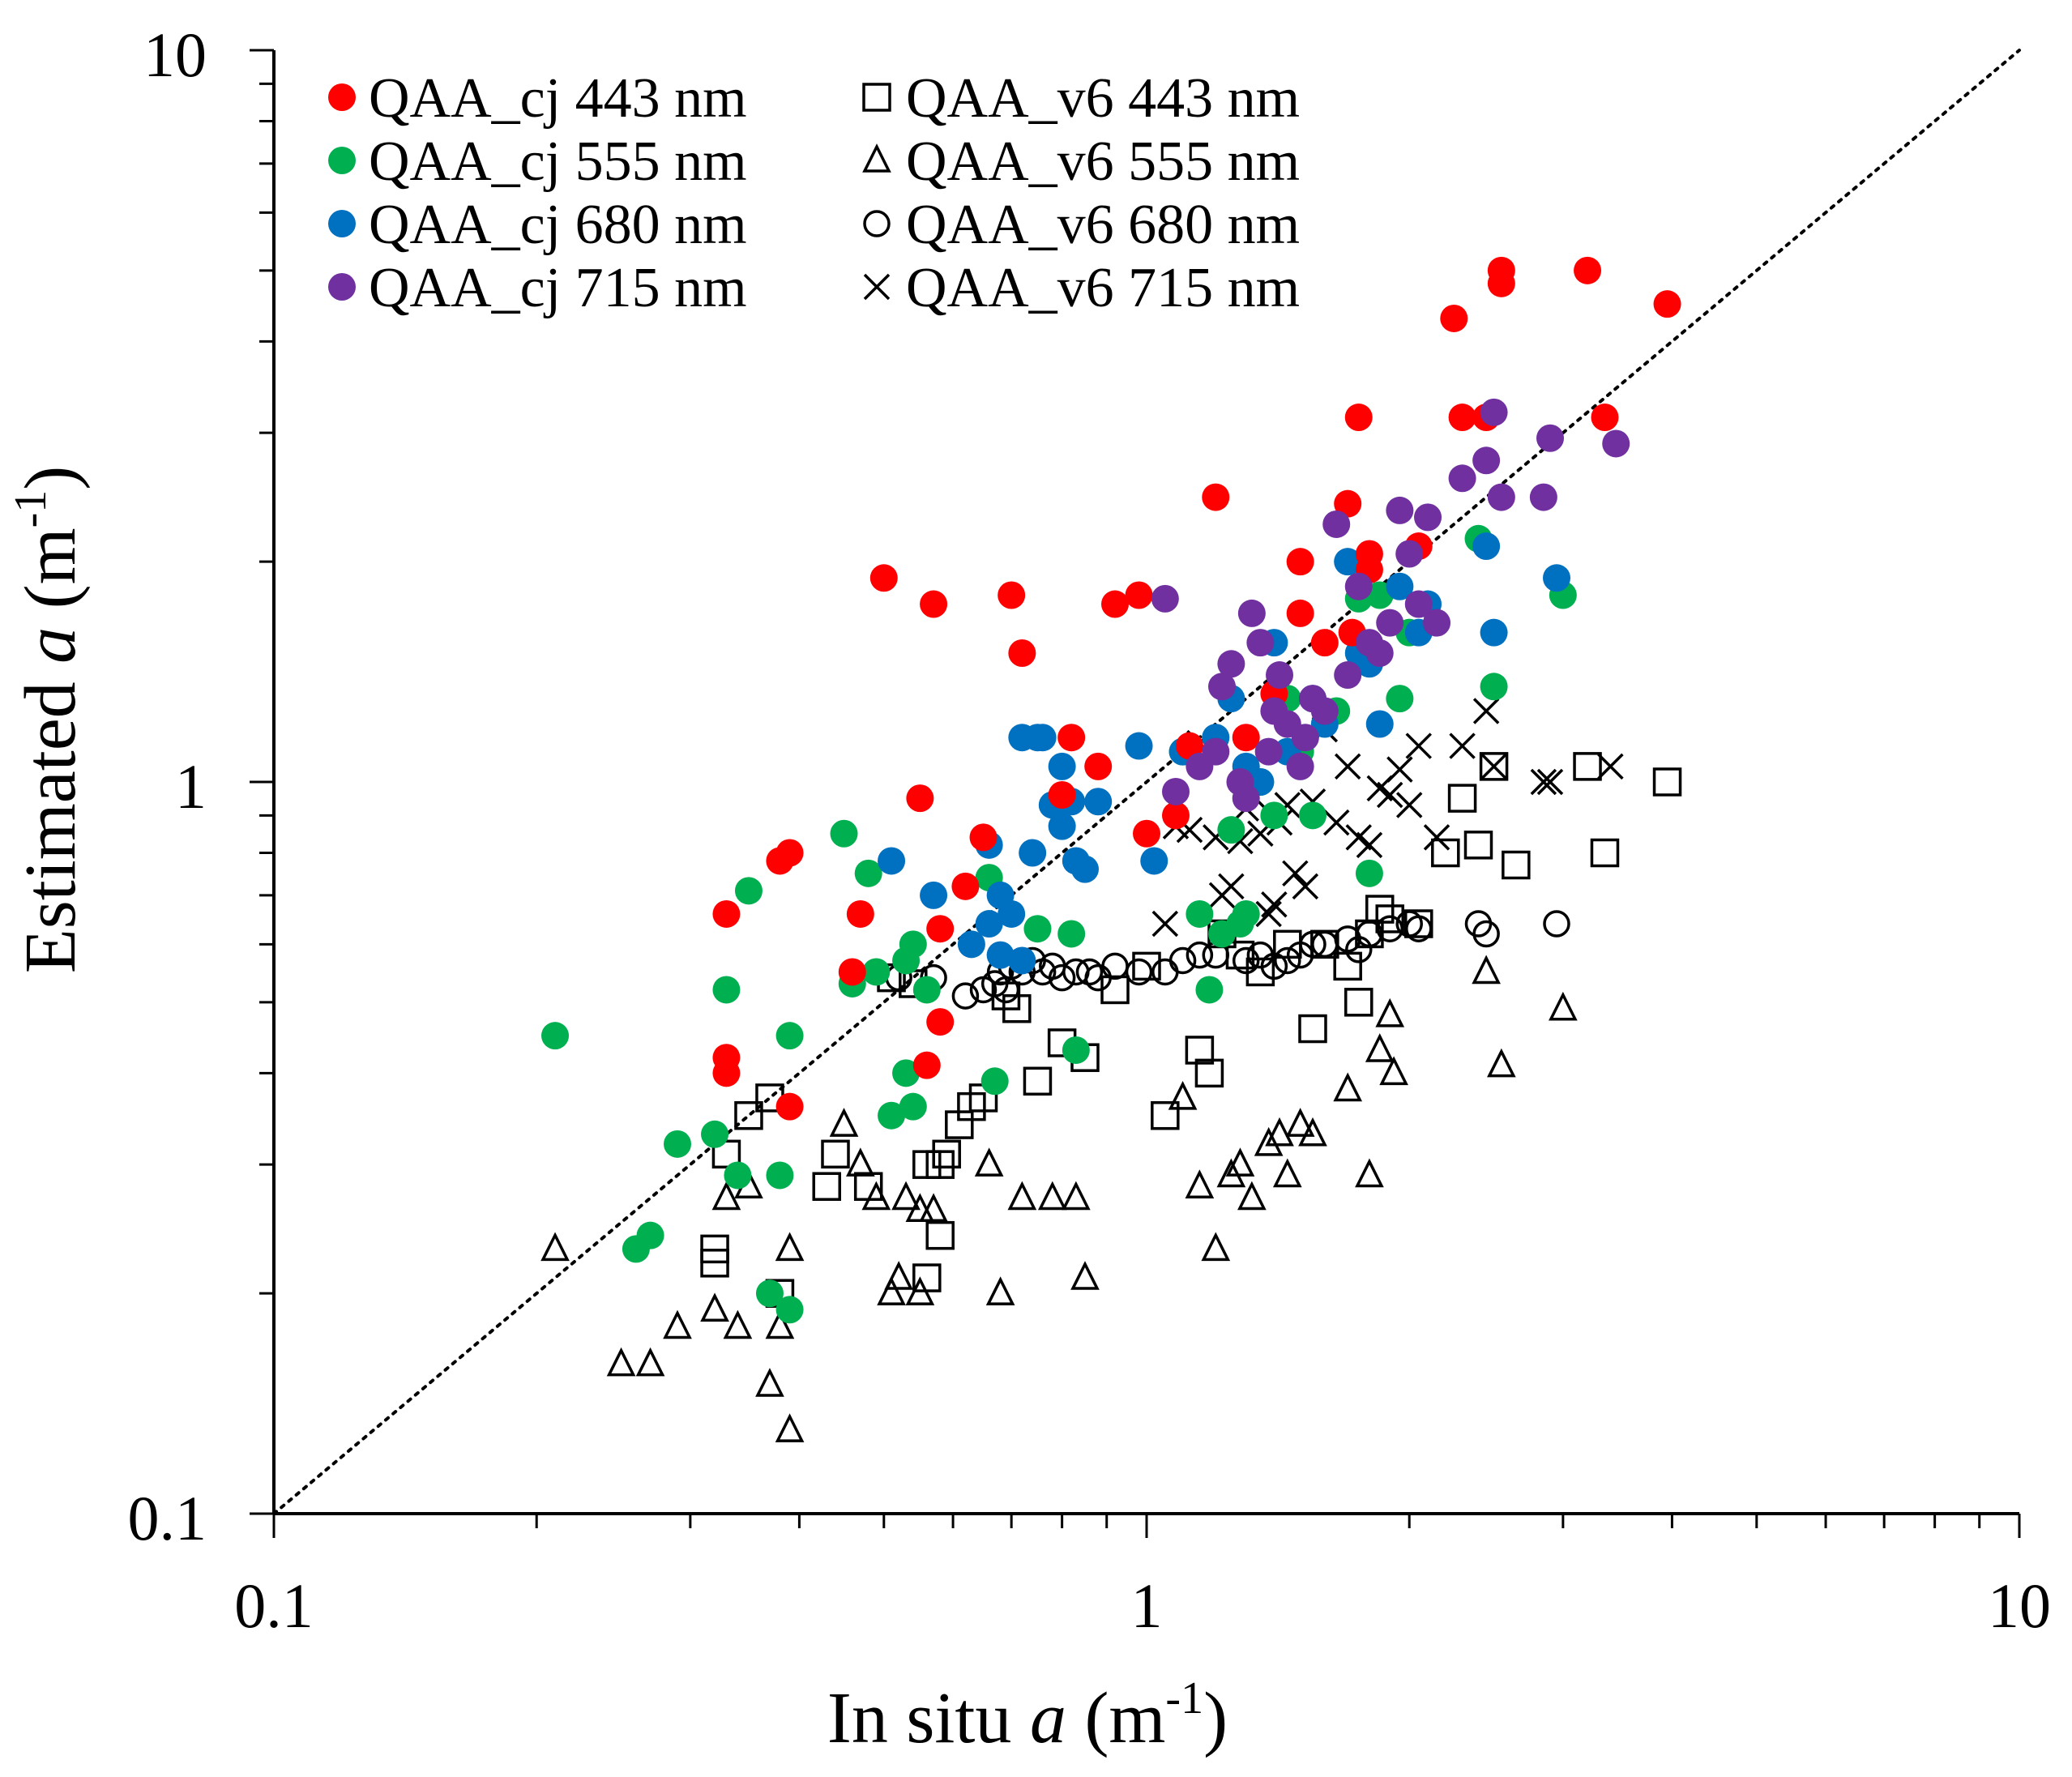 This screenshot has width=2072, height=1777. What do you see at coordinates (558, 98) in the screenshot?
I see `legend-label: QAA_cj 443 nm` at bounding box center [558, 98].